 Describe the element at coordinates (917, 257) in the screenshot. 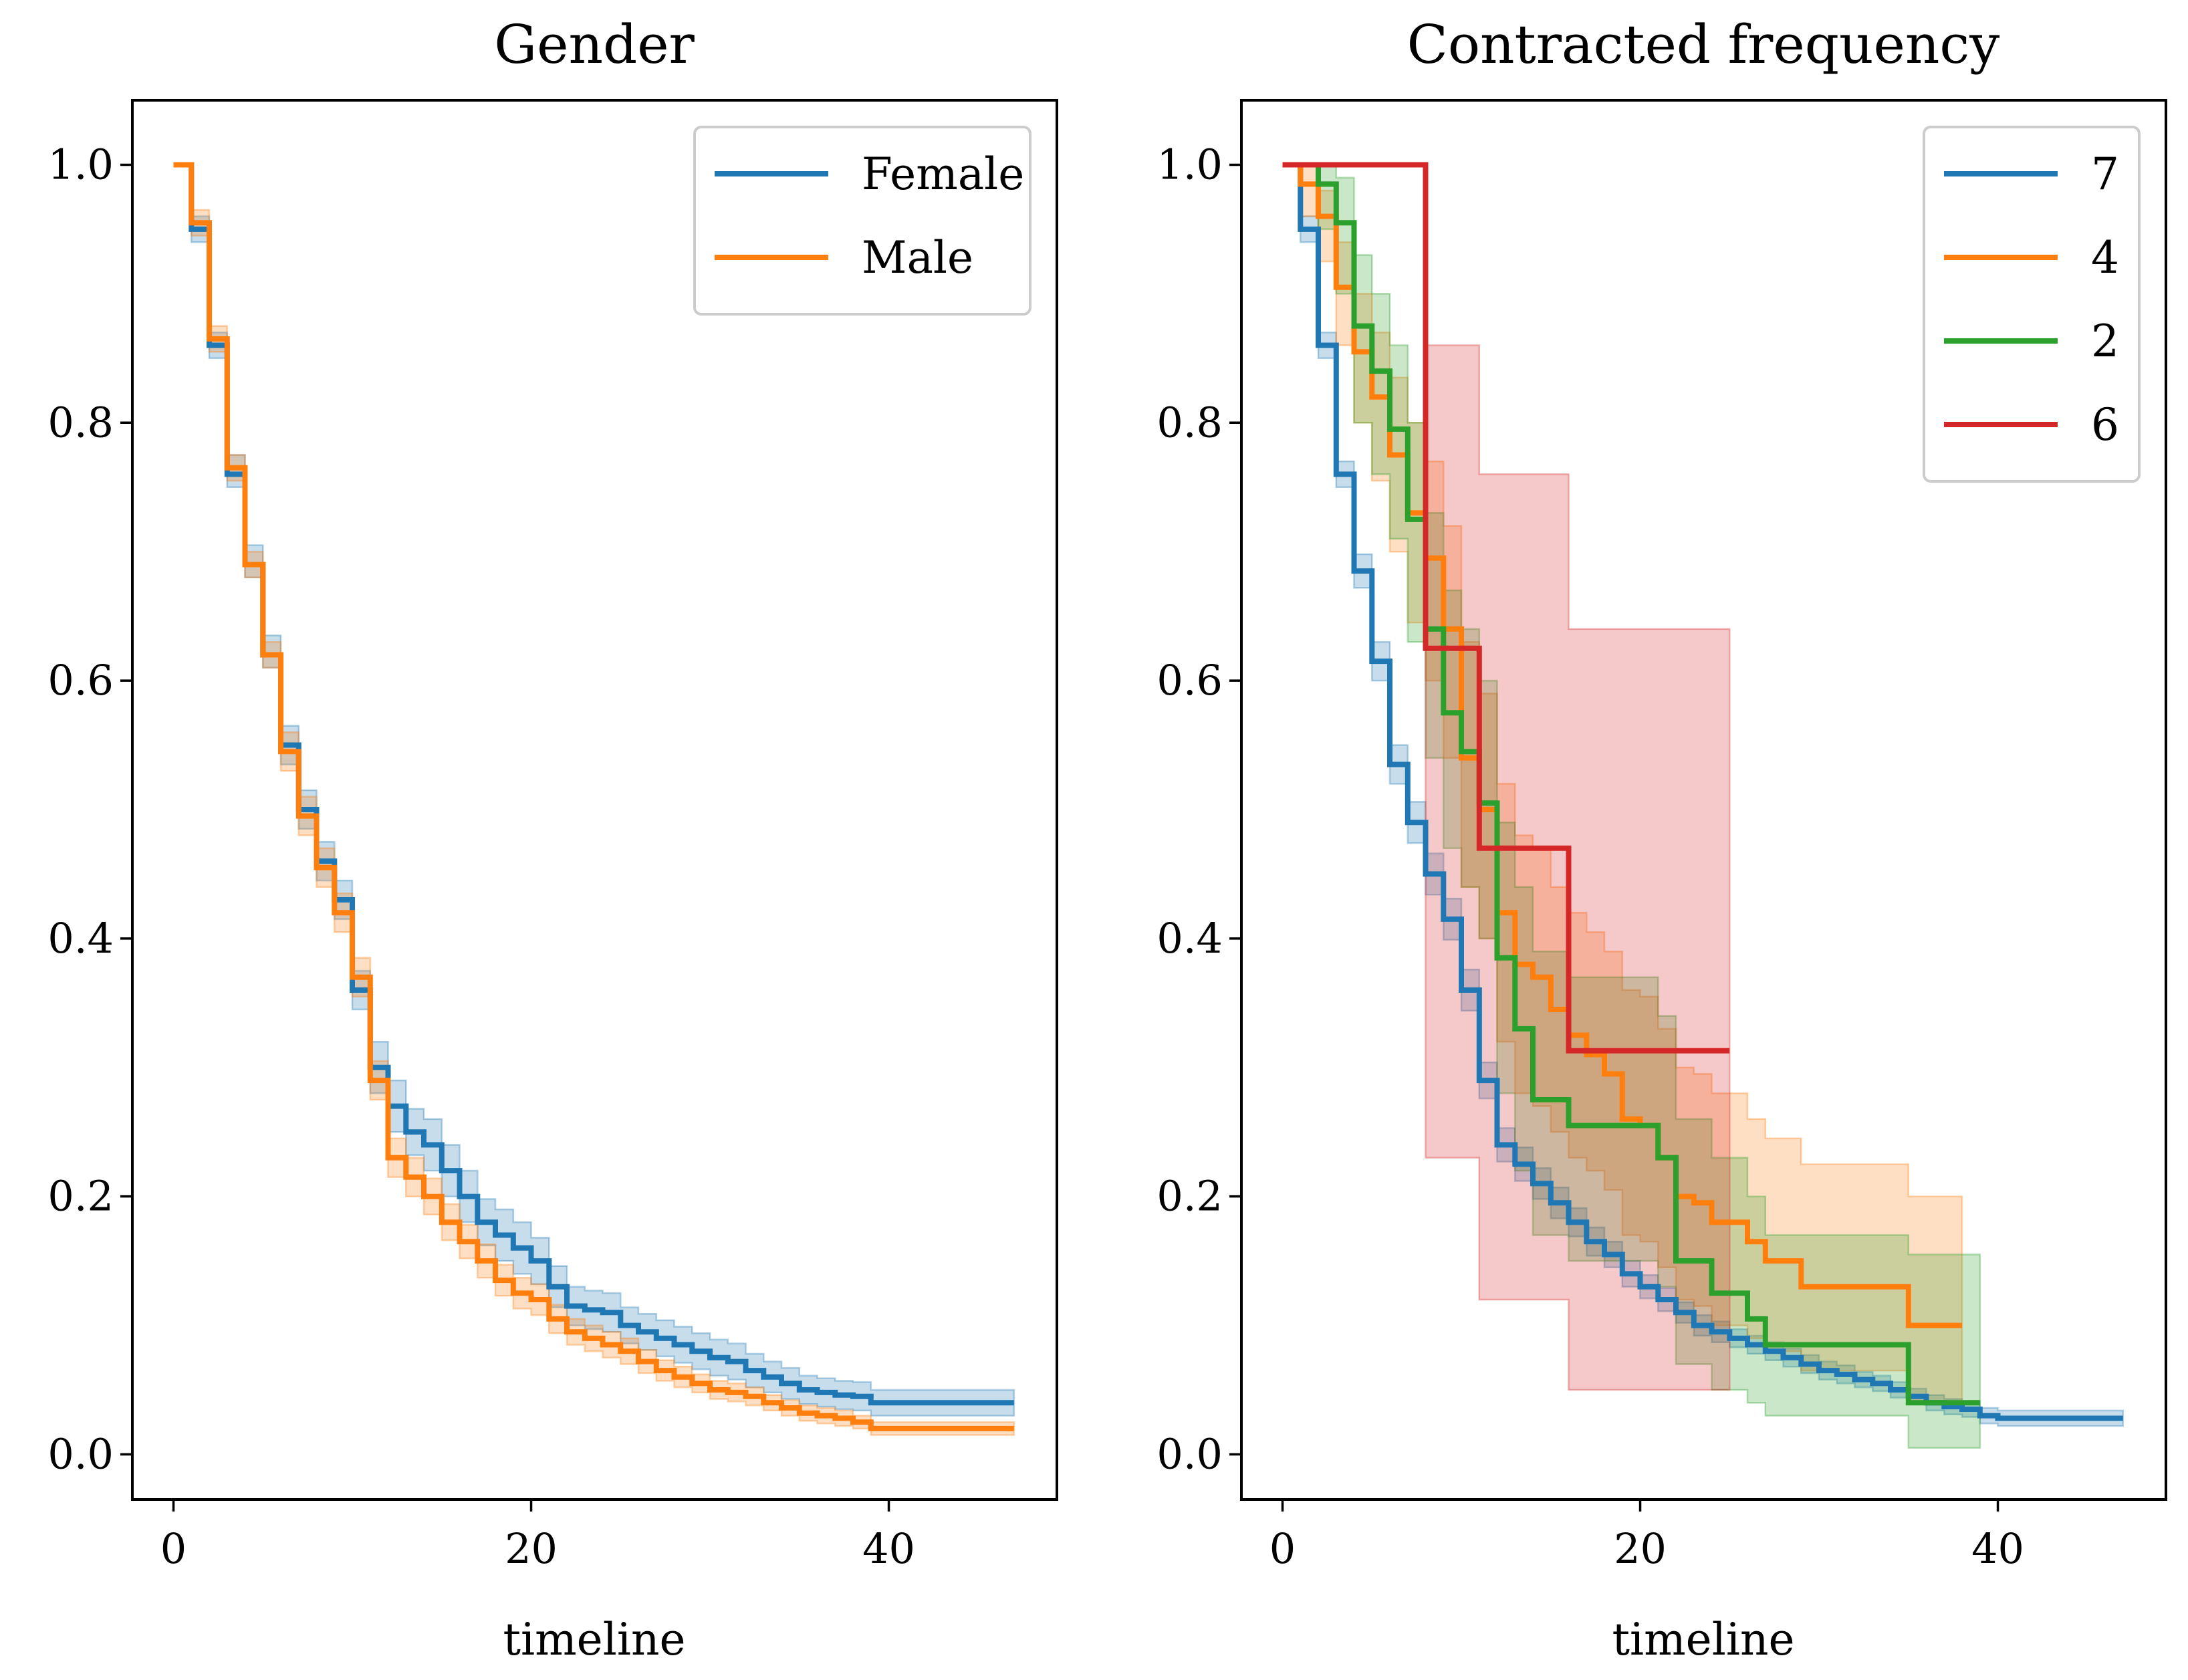

I see `legend-label-male: Male` at that location.